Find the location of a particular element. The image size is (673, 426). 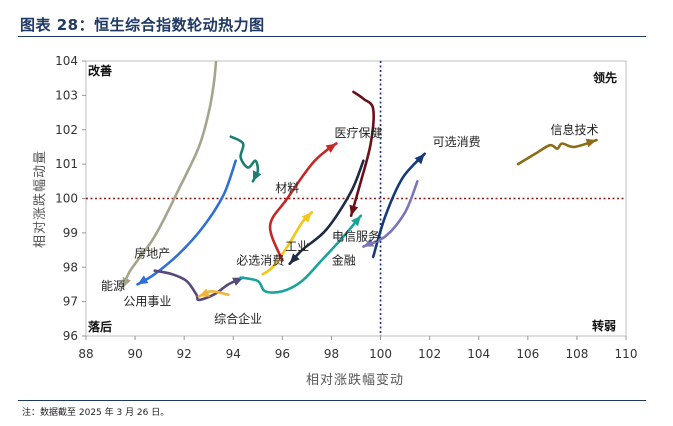

y-tick-label: 96 is located at coordinates (70, 336).